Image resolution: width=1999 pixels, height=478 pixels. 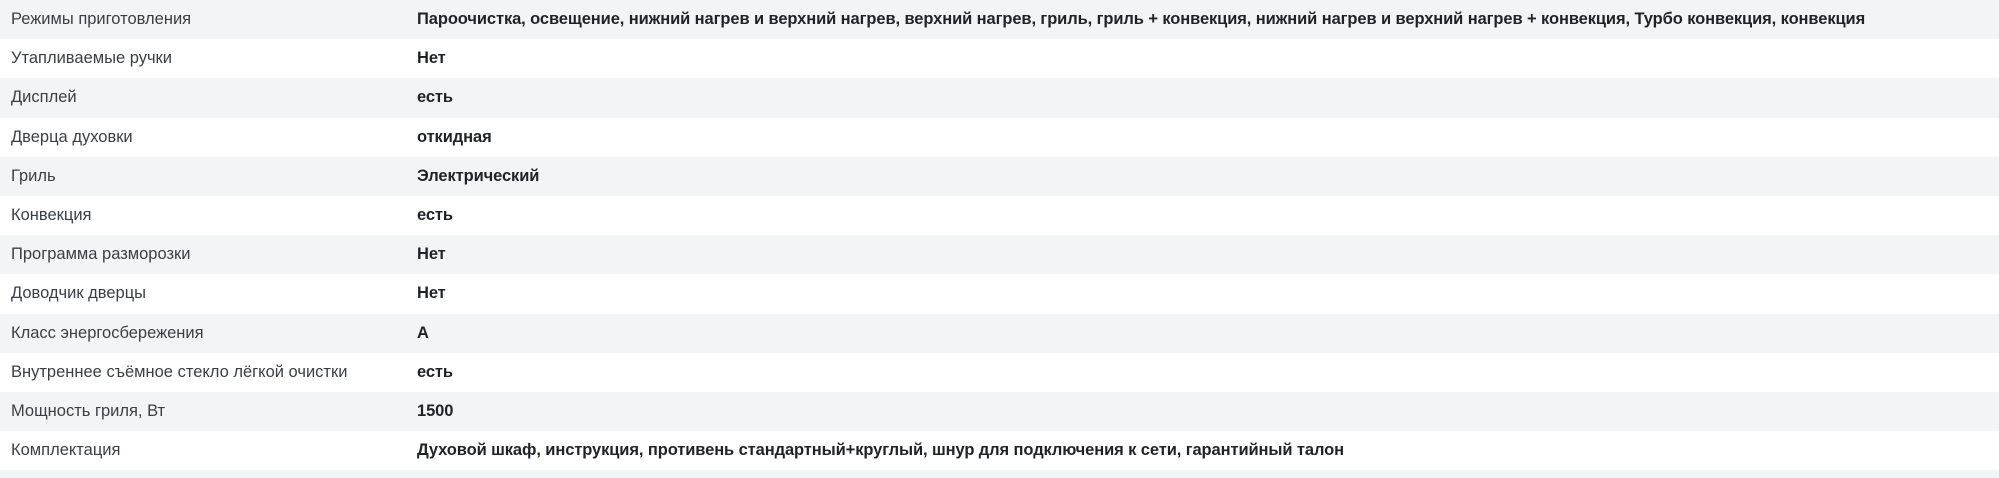 I want to click on spec-value: 1500, so click(x=435, y=410).